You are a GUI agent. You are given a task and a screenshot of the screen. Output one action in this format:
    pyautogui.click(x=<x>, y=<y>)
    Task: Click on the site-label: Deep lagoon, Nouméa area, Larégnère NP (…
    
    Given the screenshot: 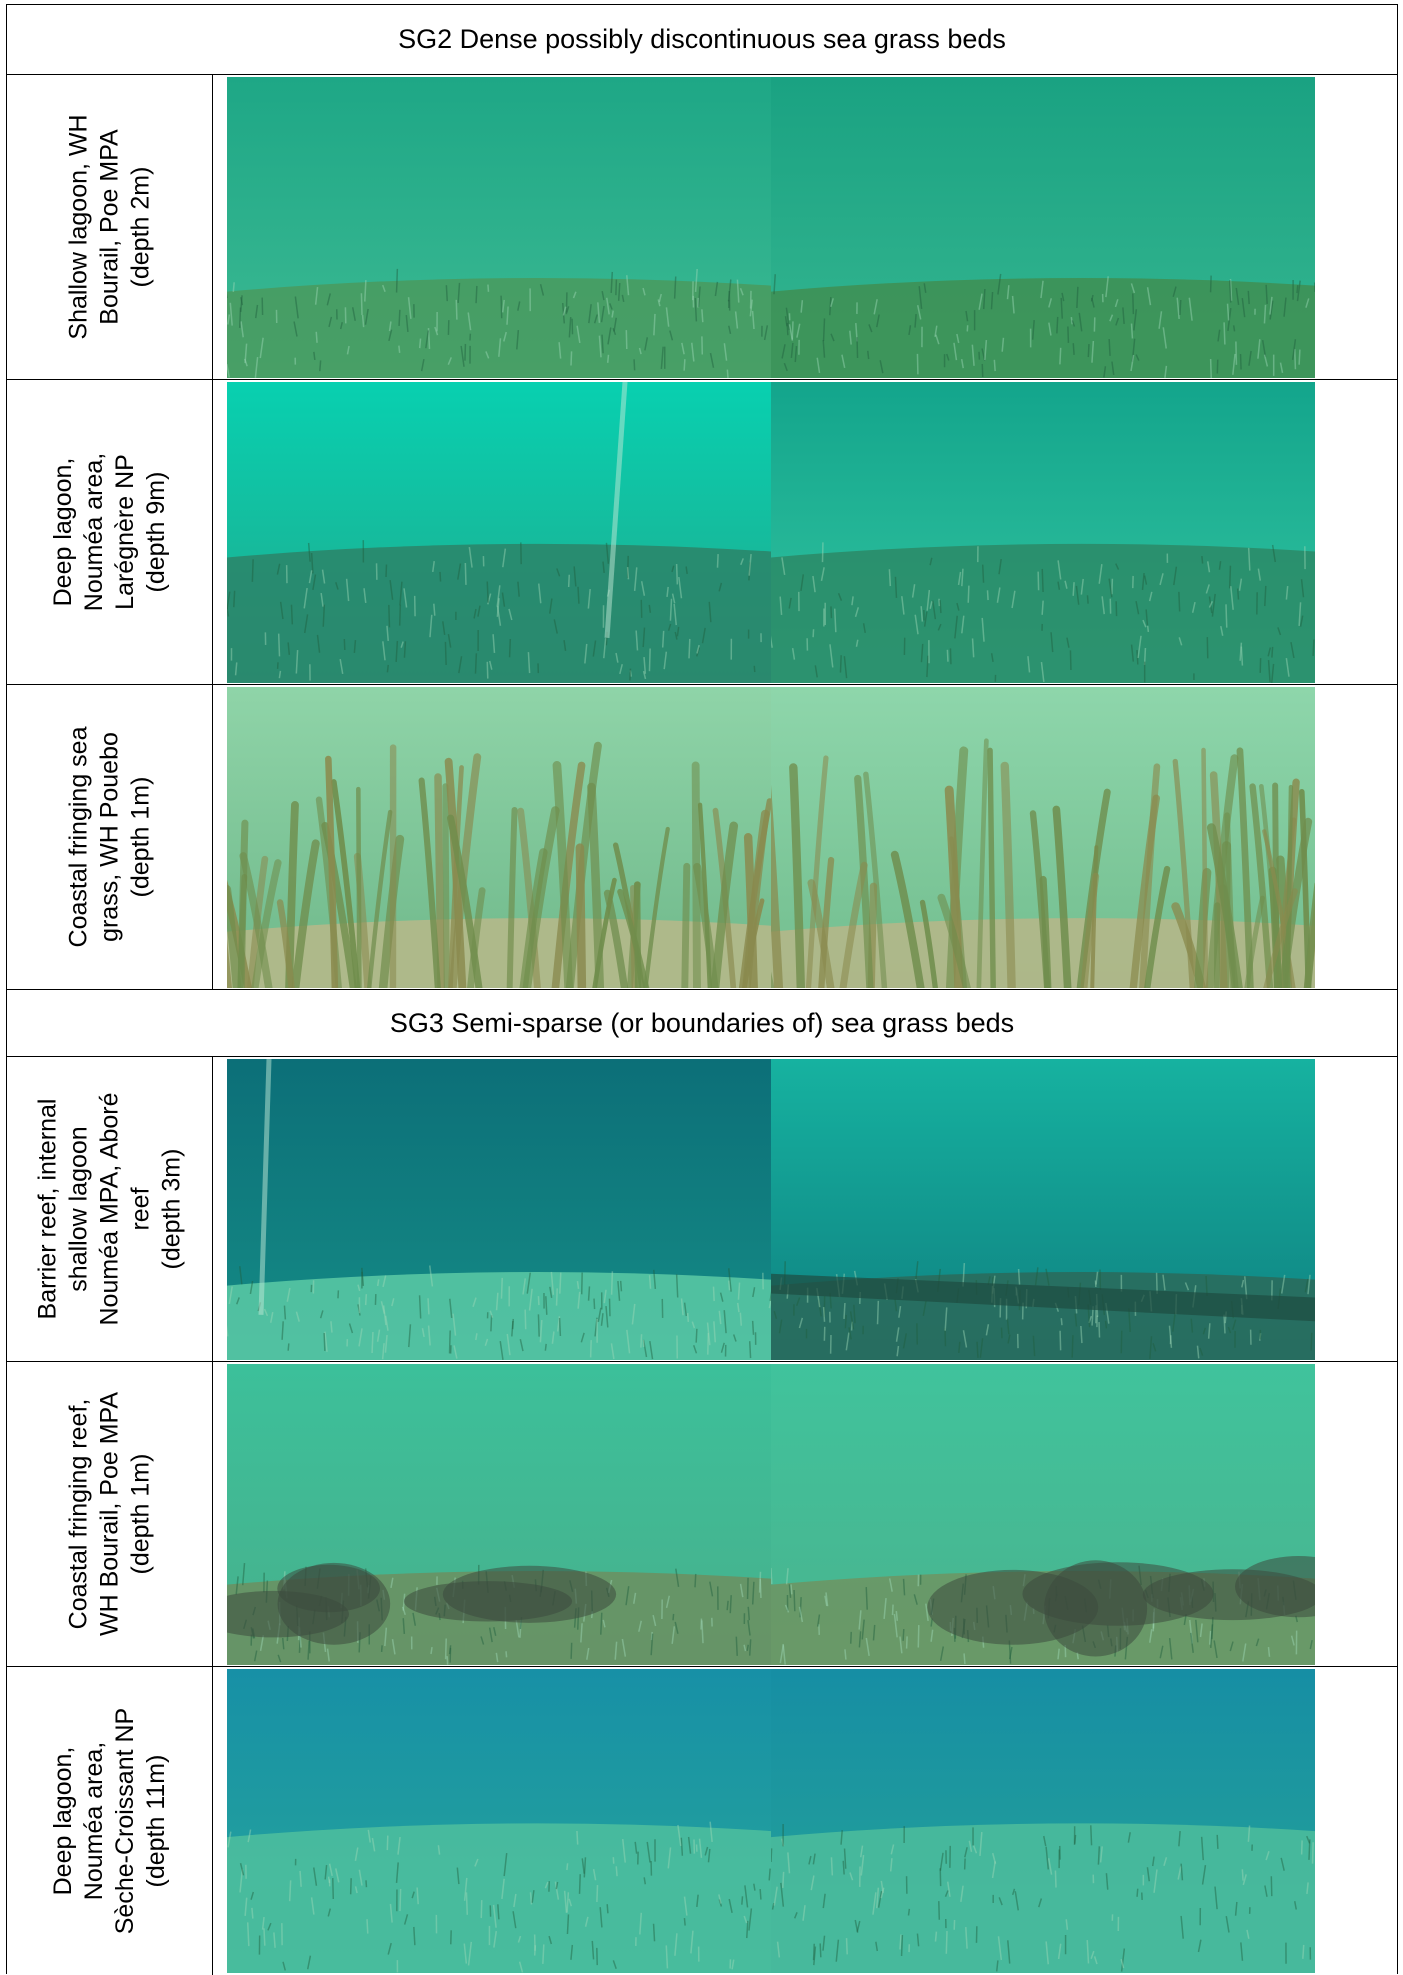 What is the action you would take?
    pyautogui.click(x=110, y=532)
    